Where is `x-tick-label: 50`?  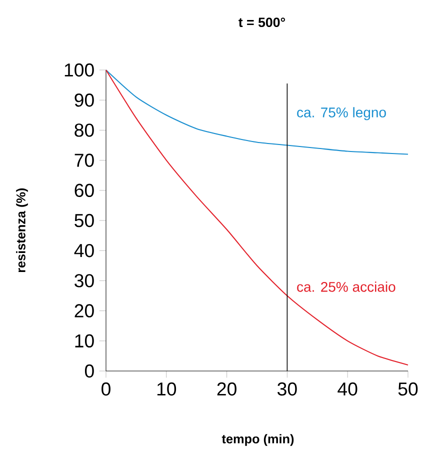
x-tick-label: 50 is located at coordinates (408, 389).